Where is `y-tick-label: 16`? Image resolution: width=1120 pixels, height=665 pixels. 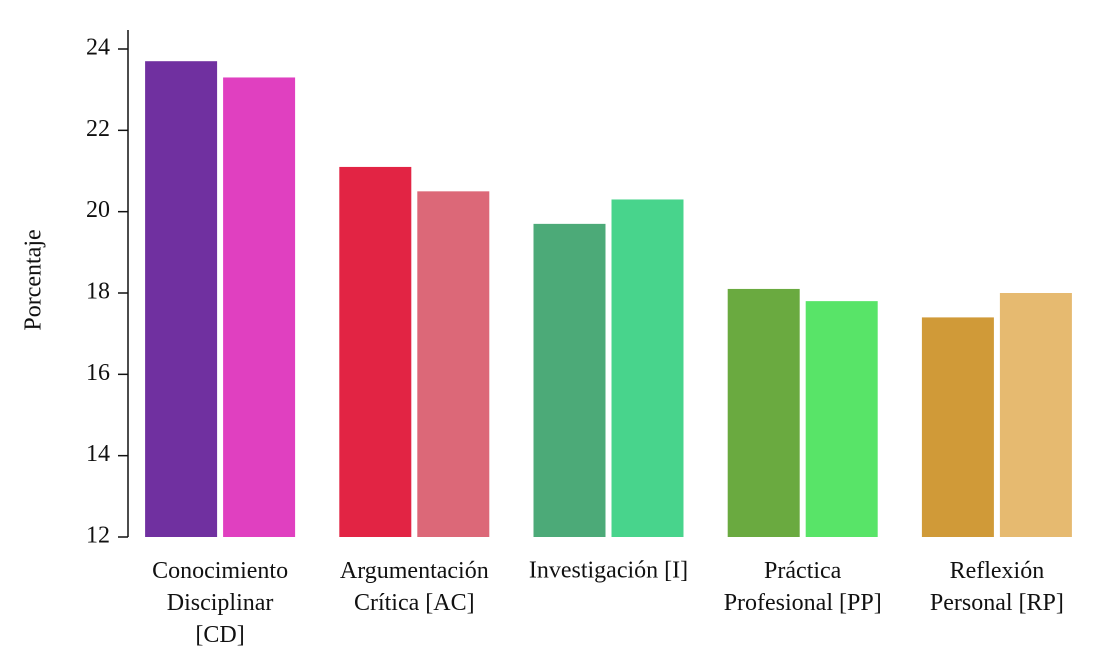 y-tick-label: 16 is located at coordinates (98, 373).